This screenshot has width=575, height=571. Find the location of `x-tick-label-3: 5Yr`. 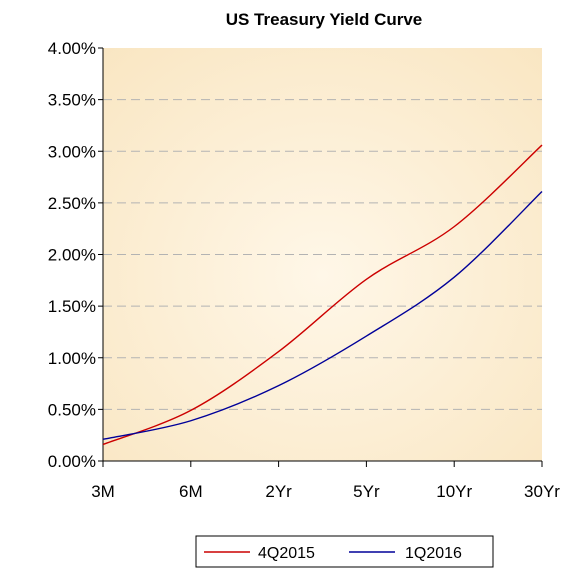

x-tick-label-3: 5Yr is located at coordinates (366, 491).